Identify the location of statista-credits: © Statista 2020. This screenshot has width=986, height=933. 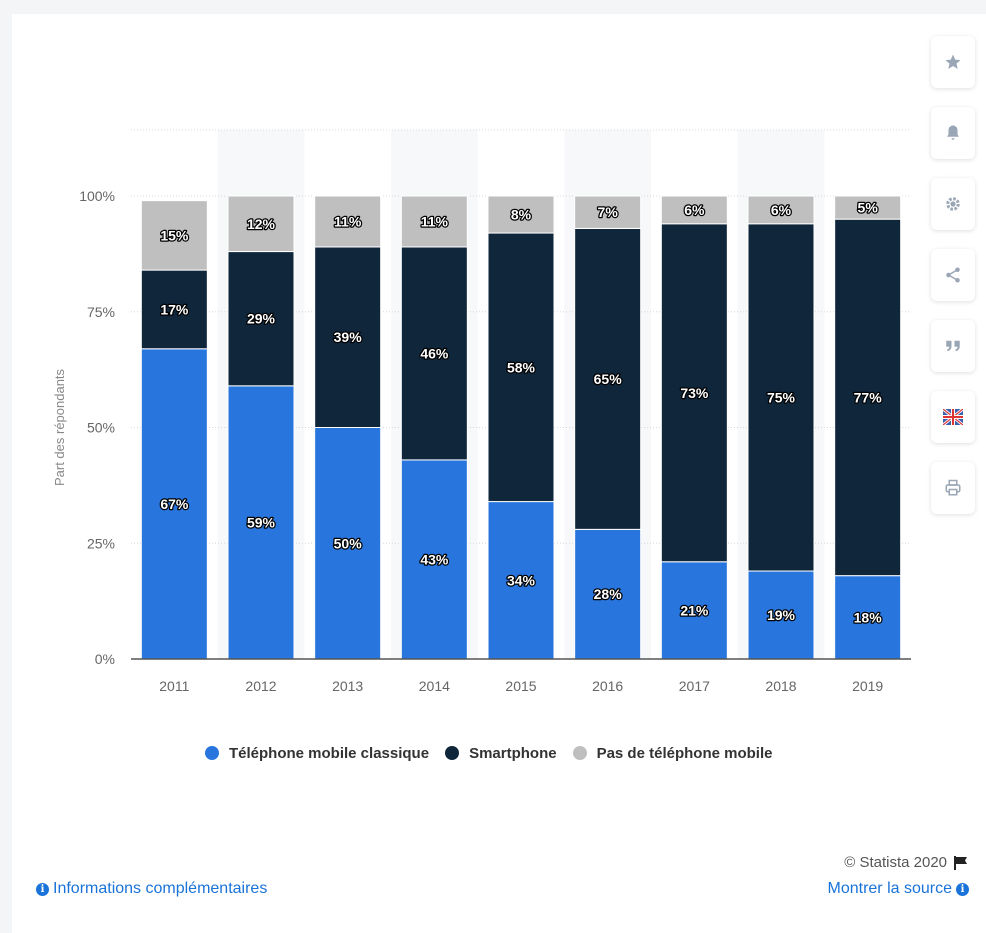
(906, 862).